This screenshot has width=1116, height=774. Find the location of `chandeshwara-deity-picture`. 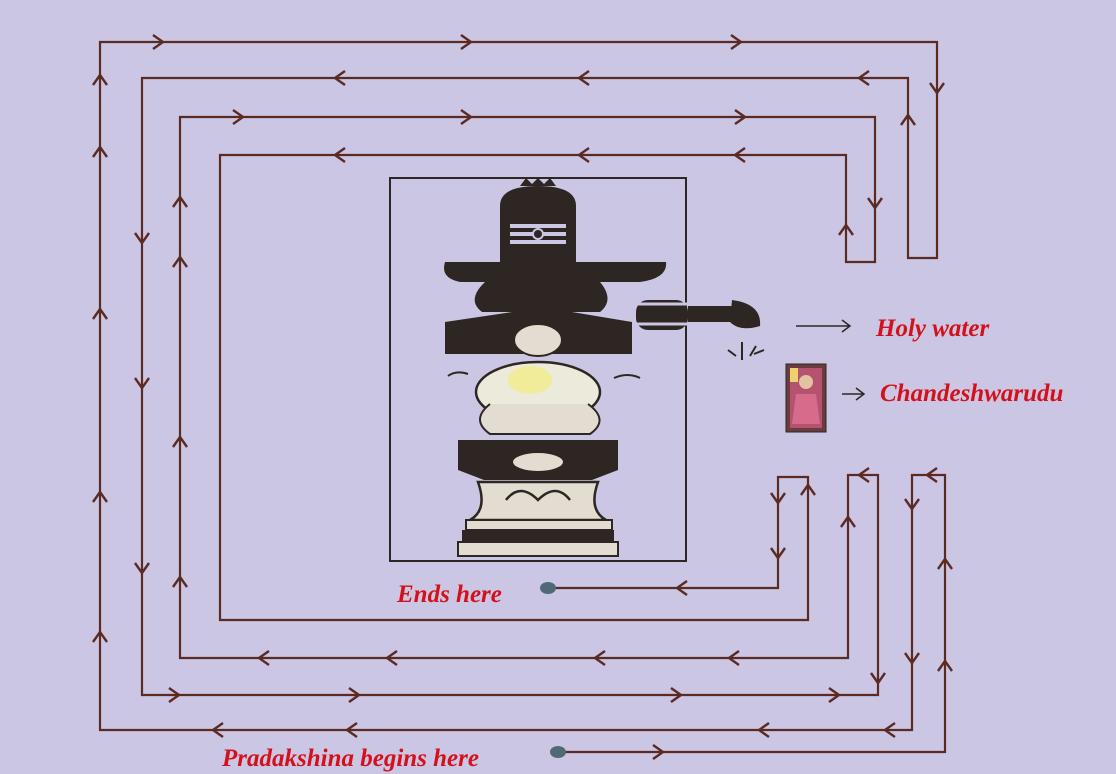

chandeshwara-deity-picture is located at coordinates (806, 398).